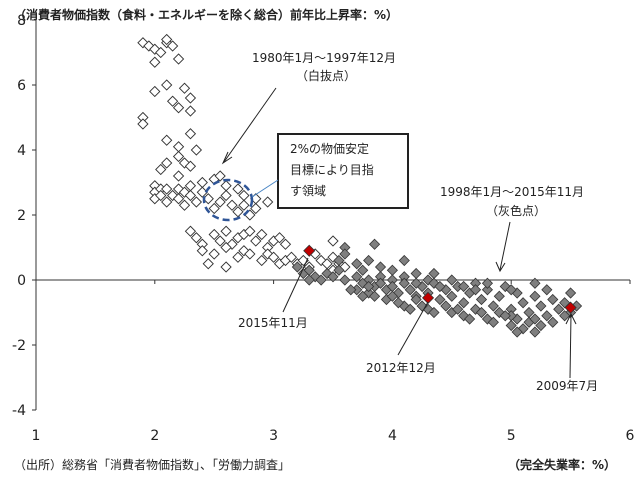 The height and width of the screenshot is (485, 640). I want to click on y-tick-label: 6, so click(21, 86).